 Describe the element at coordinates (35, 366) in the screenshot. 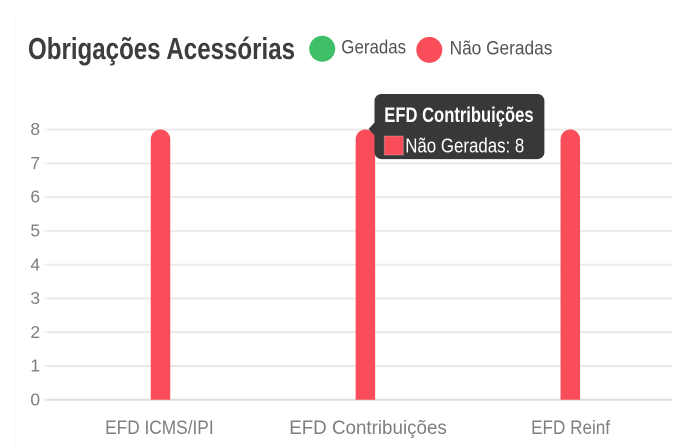

I see `svg-text: 1` at that location.